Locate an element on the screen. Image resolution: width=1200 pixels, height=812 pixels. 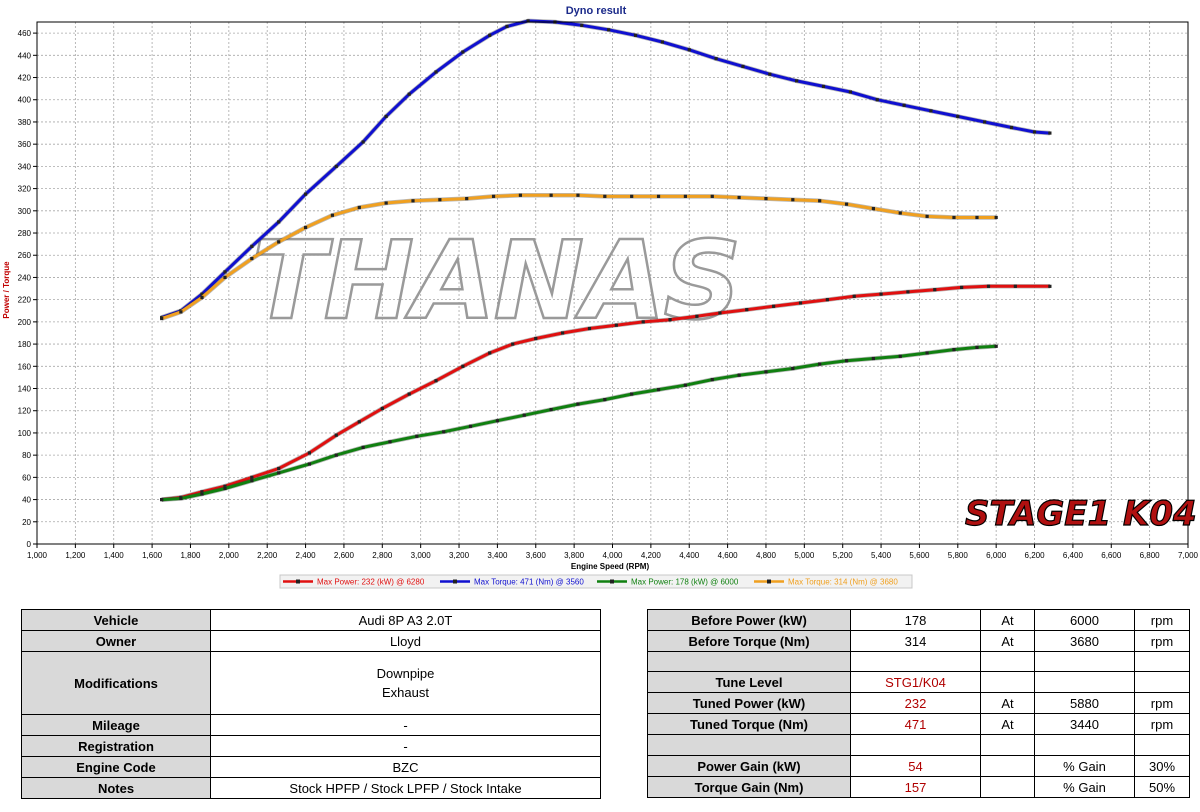
label-notes: Notes is located at coordinates (116, 788).